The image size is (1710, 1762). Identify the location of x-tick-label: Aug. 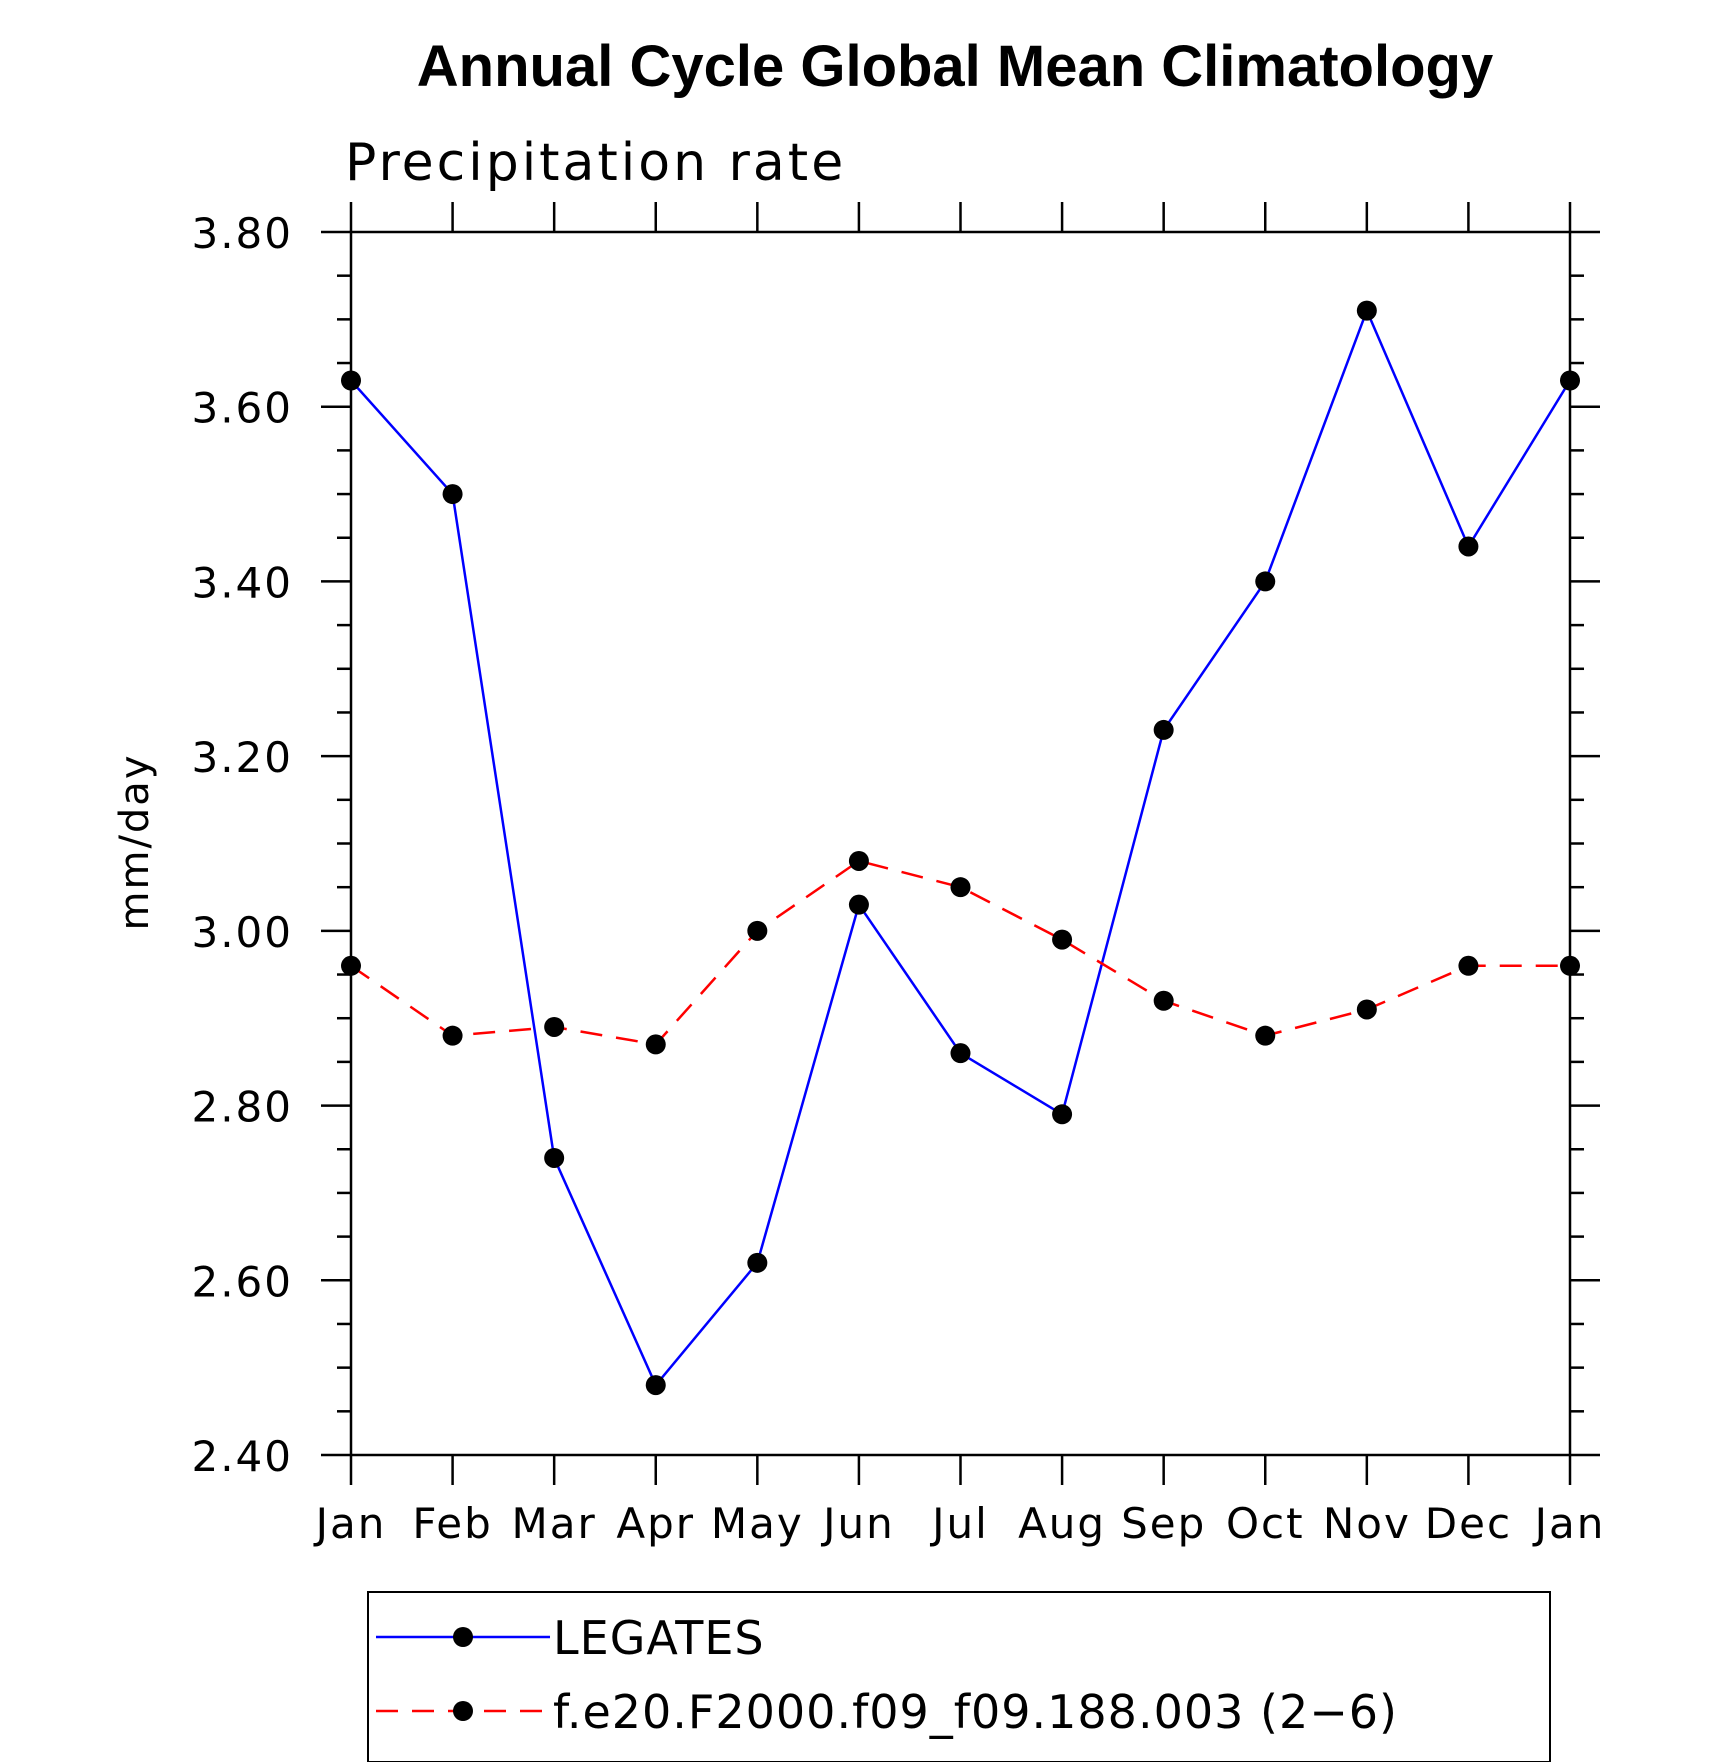
(1062, 1523).